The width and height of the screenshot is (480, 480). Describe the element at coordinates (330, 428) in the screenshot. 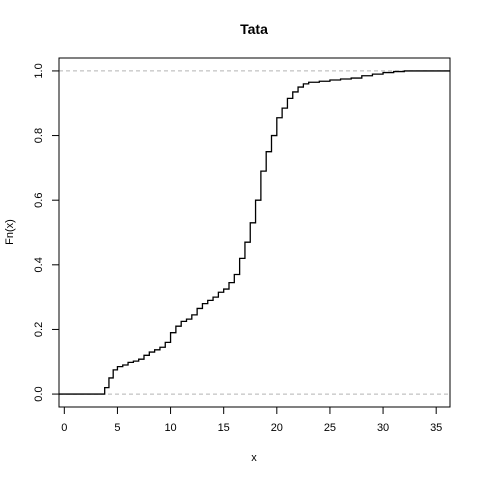

I see `x-tick-label: 25` at that location.